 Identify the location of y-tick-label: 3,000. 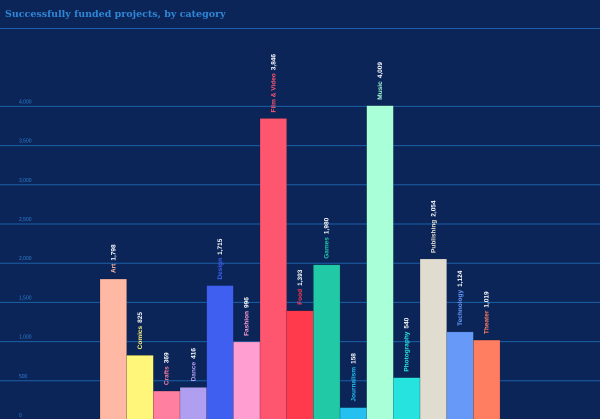
(25, 181).